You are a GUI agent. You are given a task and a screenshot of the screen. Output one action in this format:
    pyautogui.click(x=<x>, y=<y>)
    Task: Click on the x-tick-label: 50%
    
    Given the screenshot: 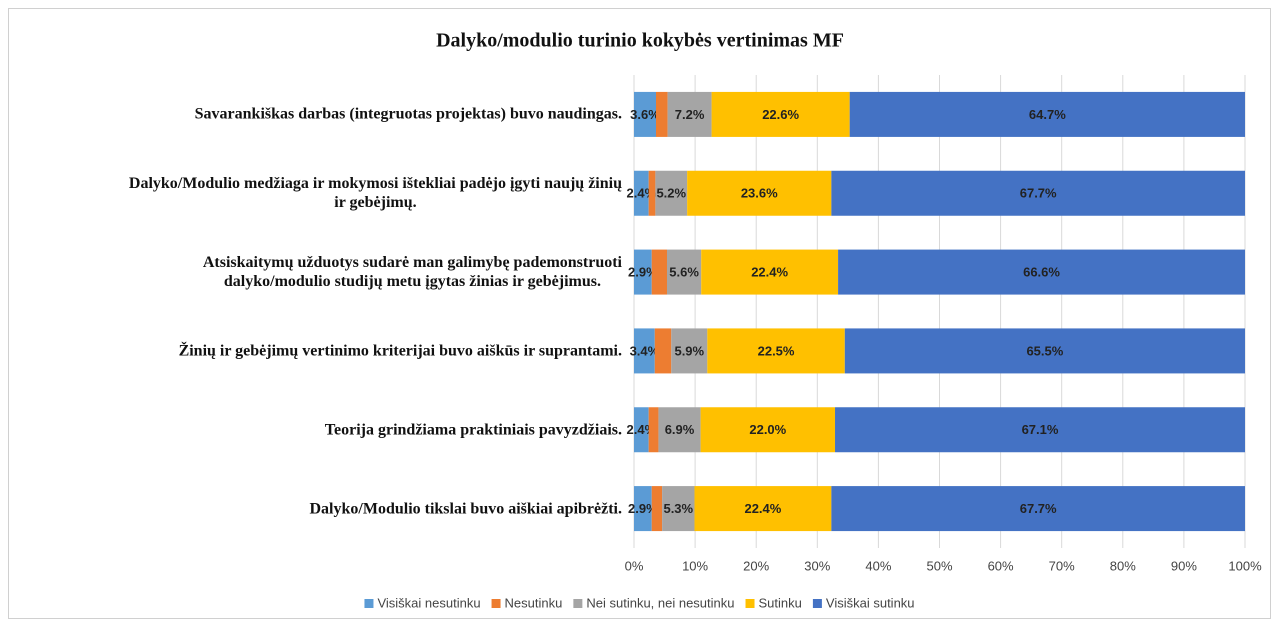 What is the action you would take?
    pyautogui.click(x=939, y=565)
    